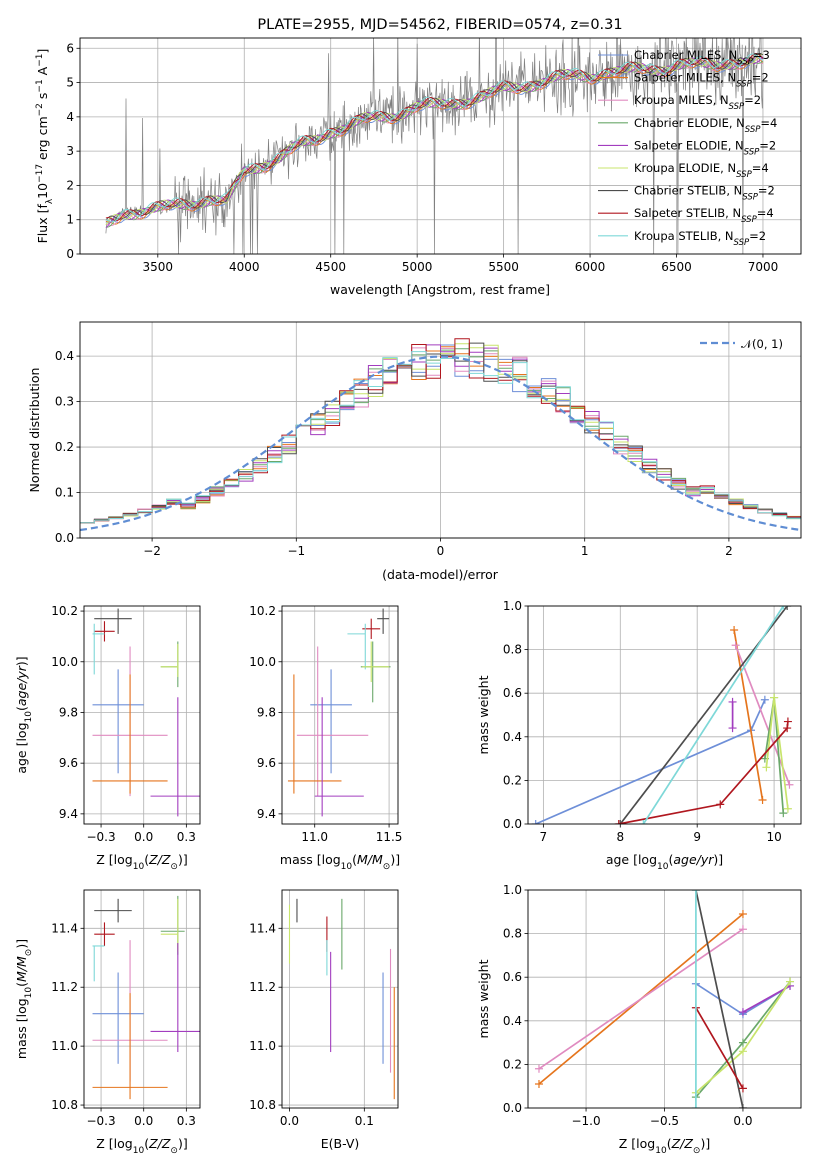 The image size is (819, 1170). What do you see at coordinates (152, 551) in the screenshot?
I see `x-tick-label: −2` at bounding box center [152, 551].